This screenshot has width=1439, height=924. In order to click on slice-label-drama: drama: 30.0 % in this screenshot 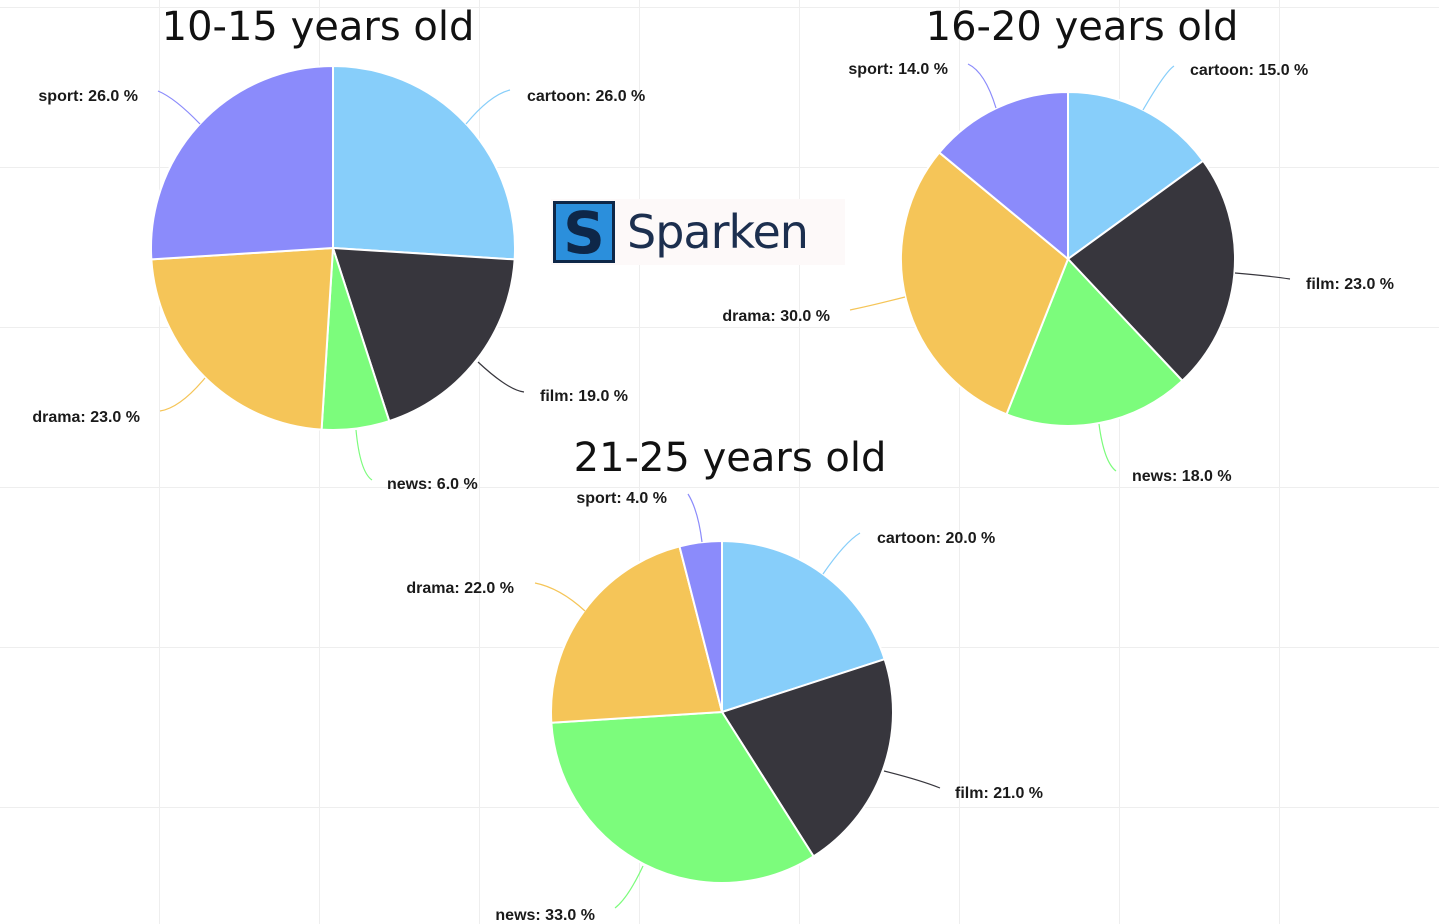, I will do `click(776, 316)`.